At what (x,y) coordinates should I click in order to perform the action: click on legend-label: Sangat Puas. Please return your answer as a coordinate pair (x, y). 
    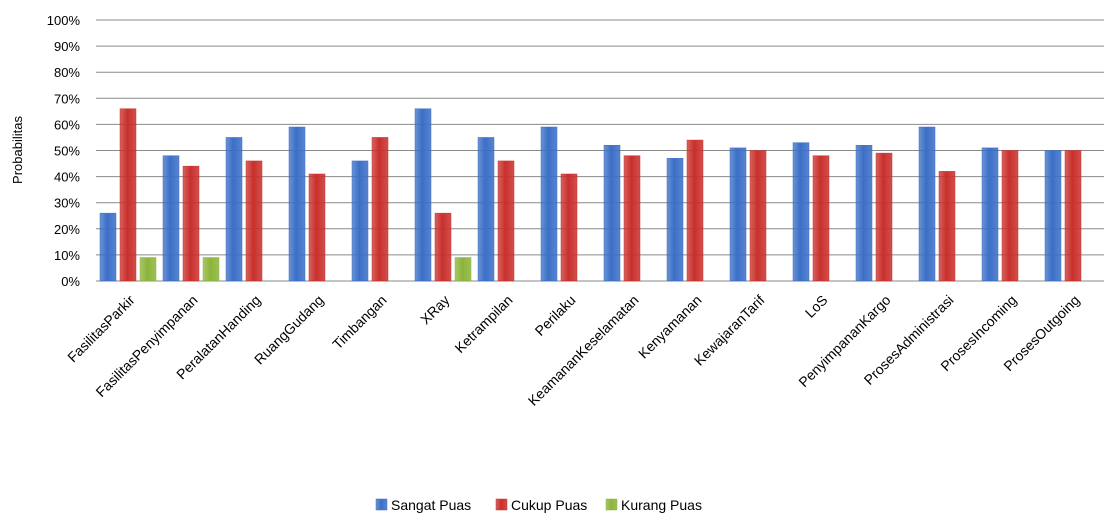
    Looking at the image, I should click on (431, 505).